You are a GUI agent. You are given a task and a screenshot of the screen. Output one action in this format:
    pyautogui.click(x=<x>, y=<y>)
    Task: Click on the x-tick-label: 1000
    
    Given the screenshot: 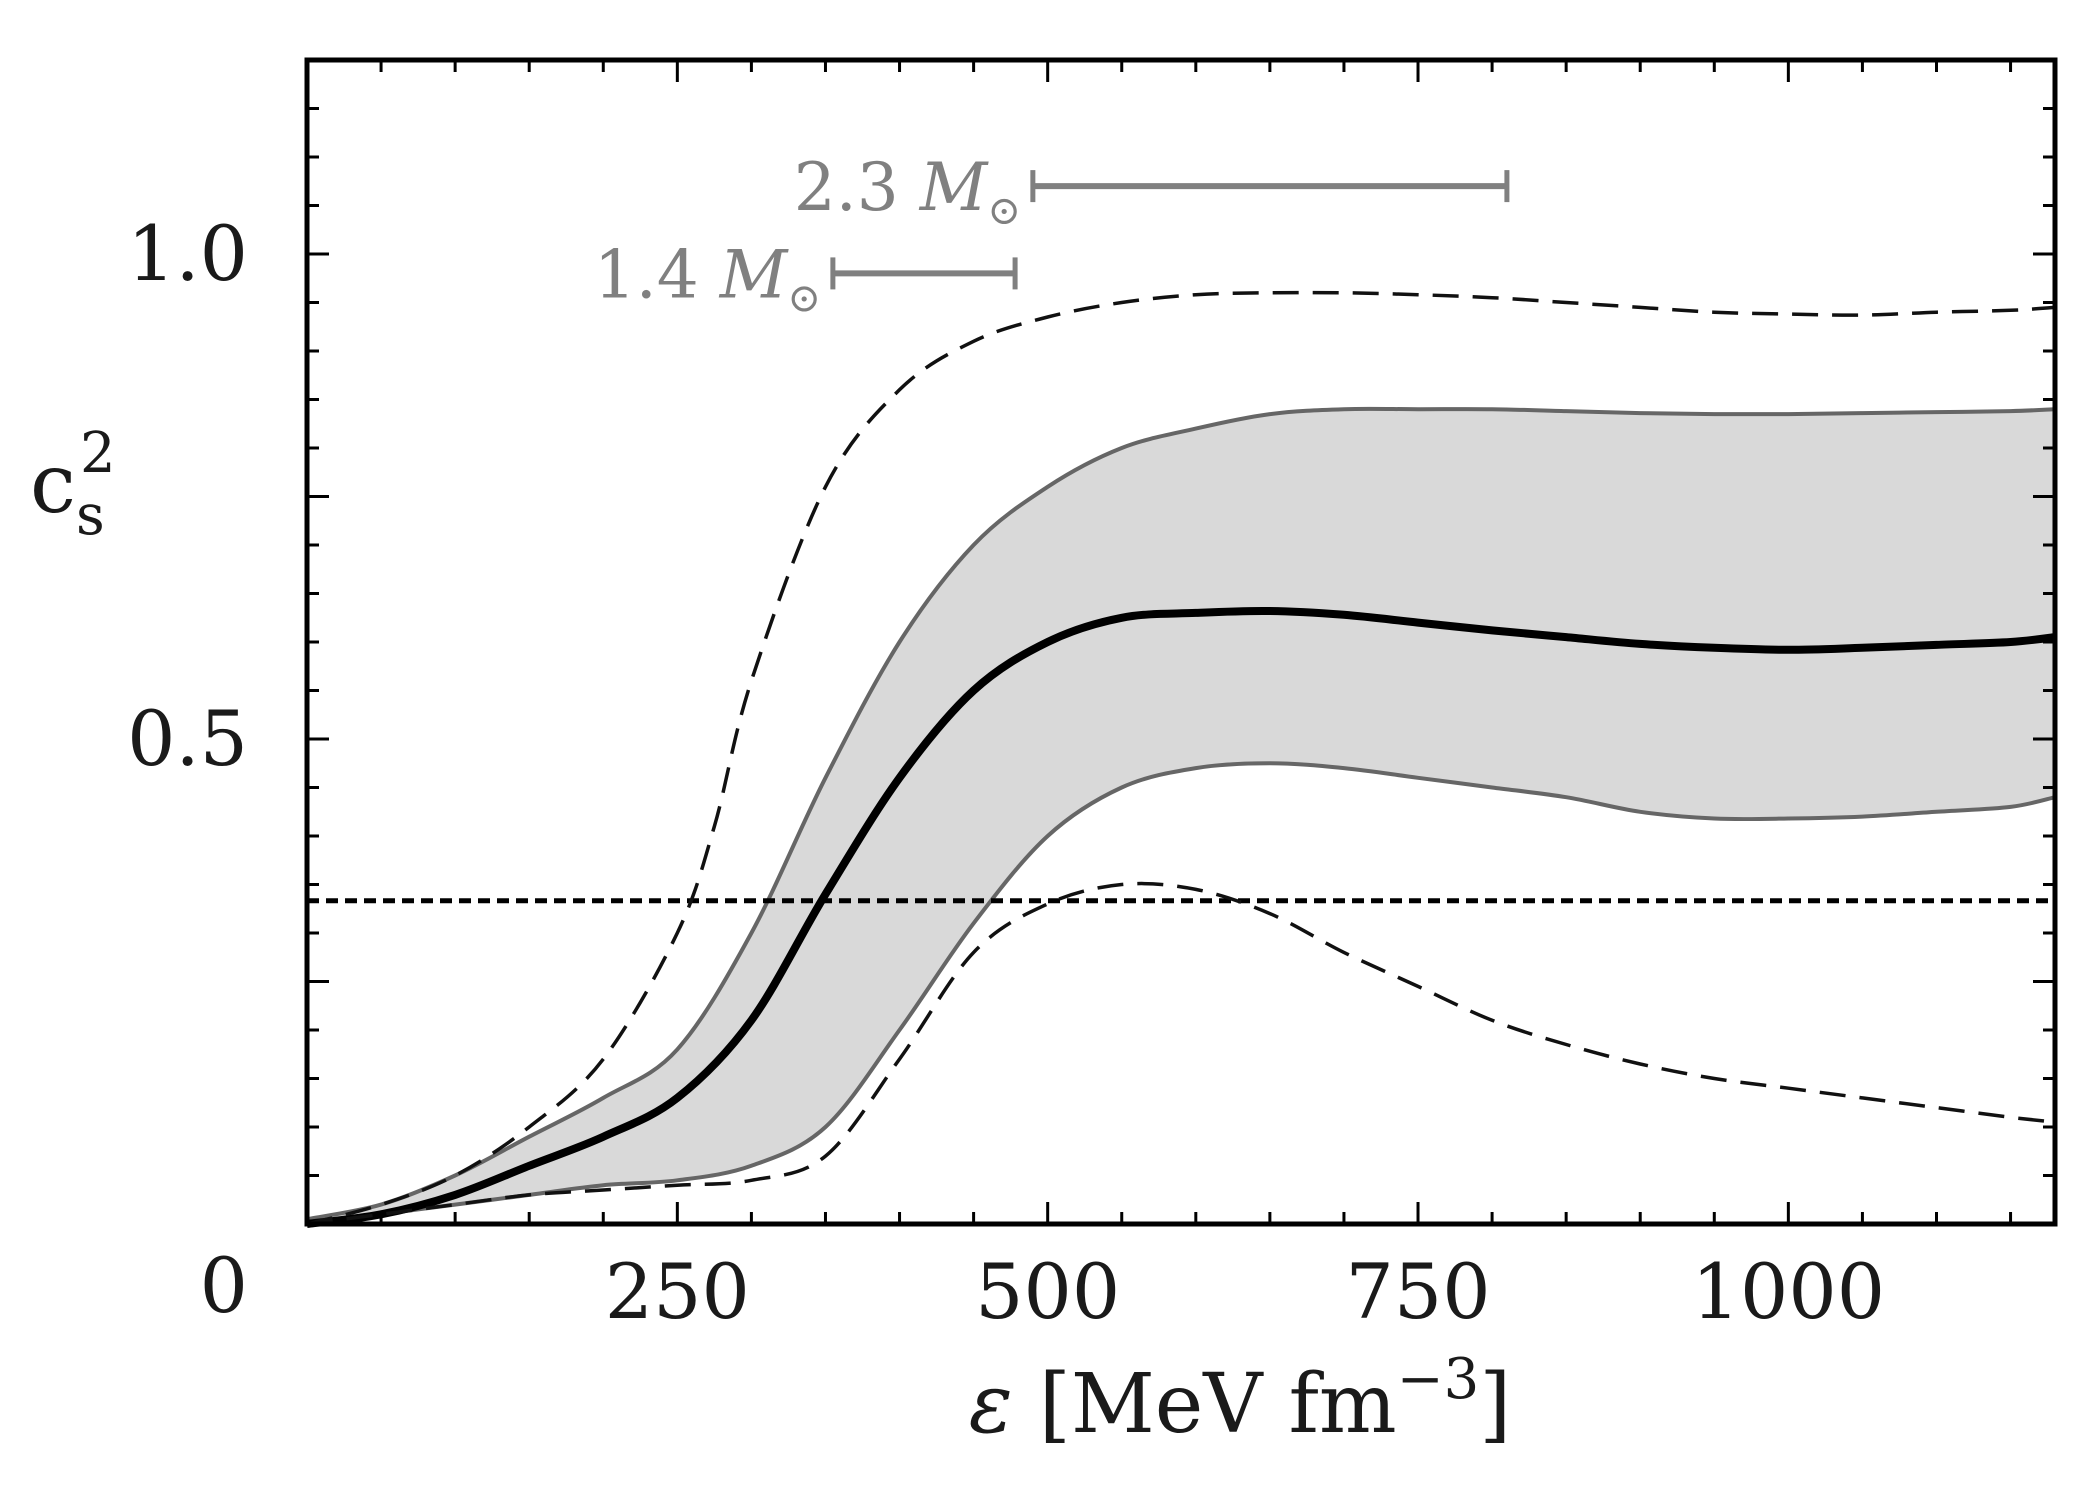 What is the action you would take?
    pyautogui.click(x=1788, y=1291)
    